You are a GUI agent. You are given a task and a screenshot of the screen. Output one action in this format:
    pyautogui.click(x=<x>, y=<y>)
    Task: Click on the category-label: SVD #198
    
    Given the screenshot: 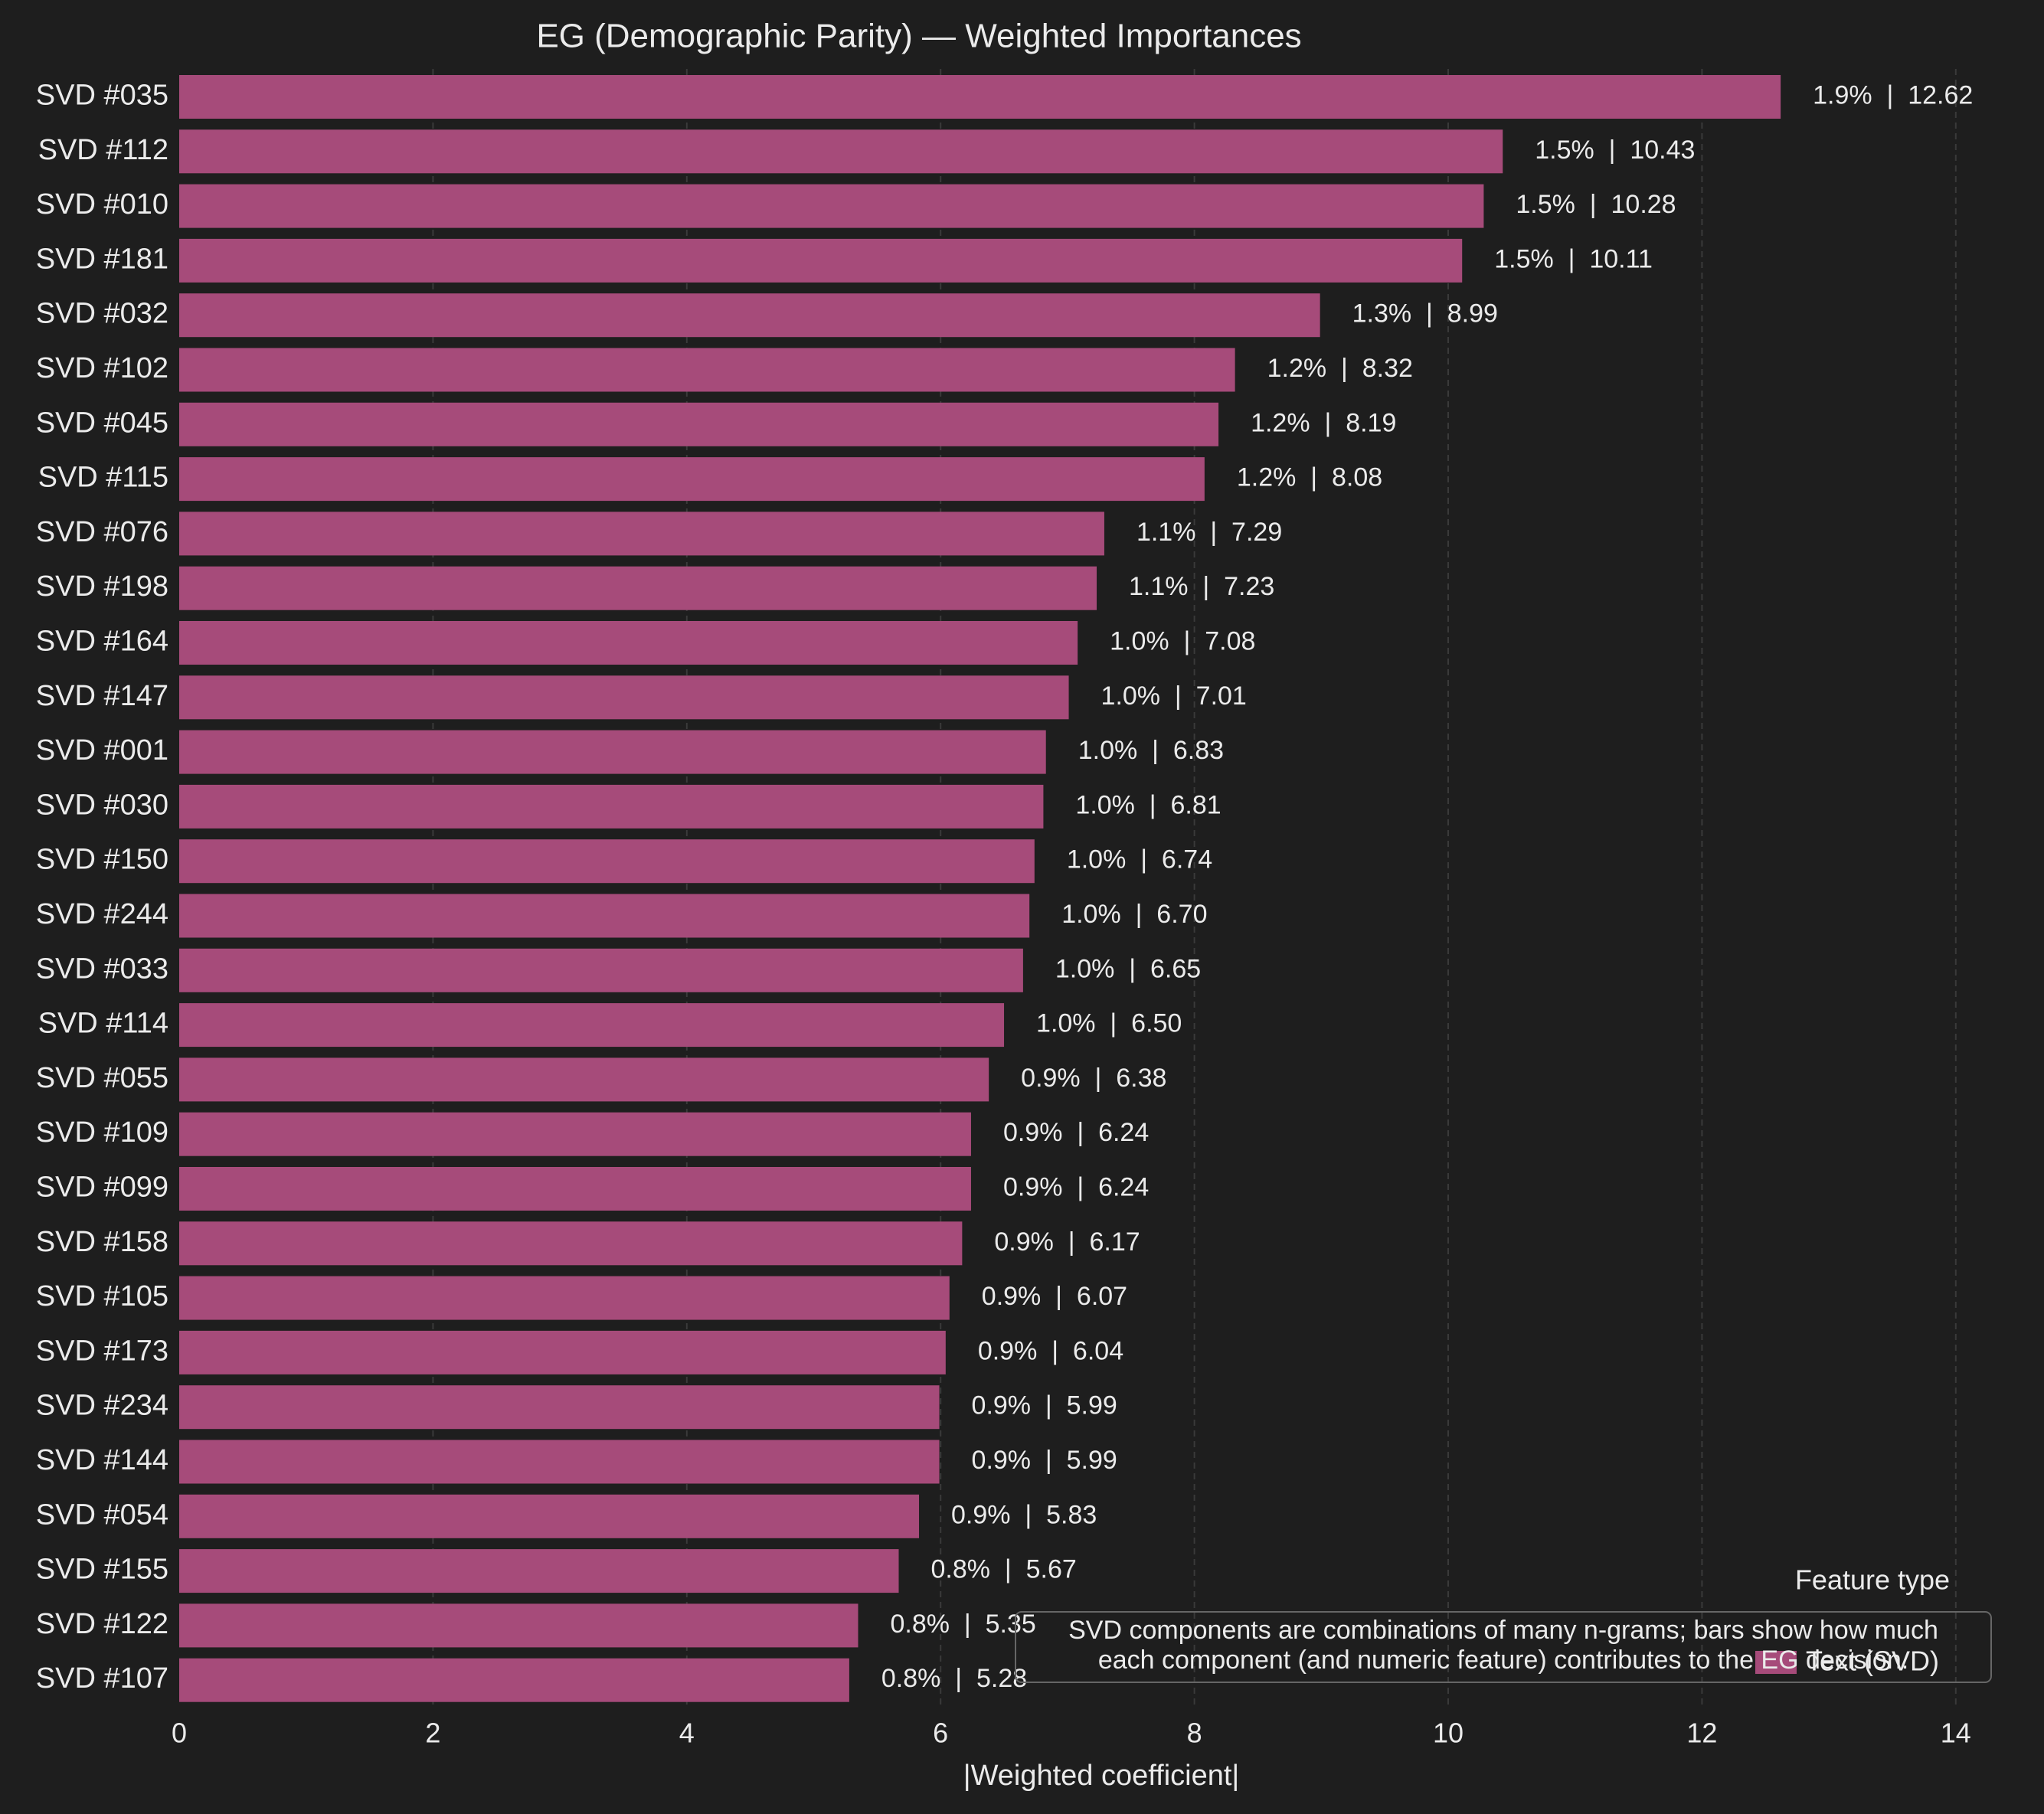 What is the action you would take?
    pyautogui.click(x=102, y=586)
    